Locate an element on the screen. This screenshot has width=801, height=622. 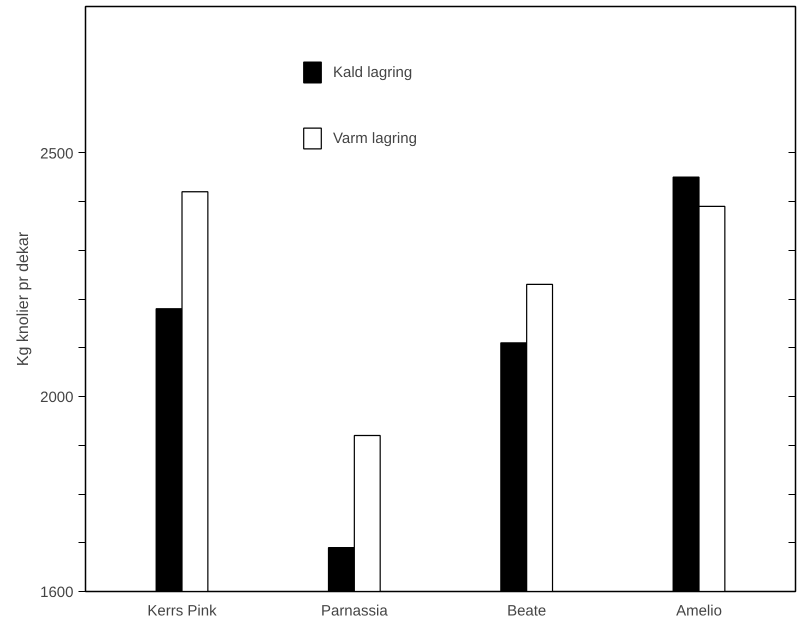
y-axis-title: Kg knolier pr dekar is located at coordinates (23, 298).